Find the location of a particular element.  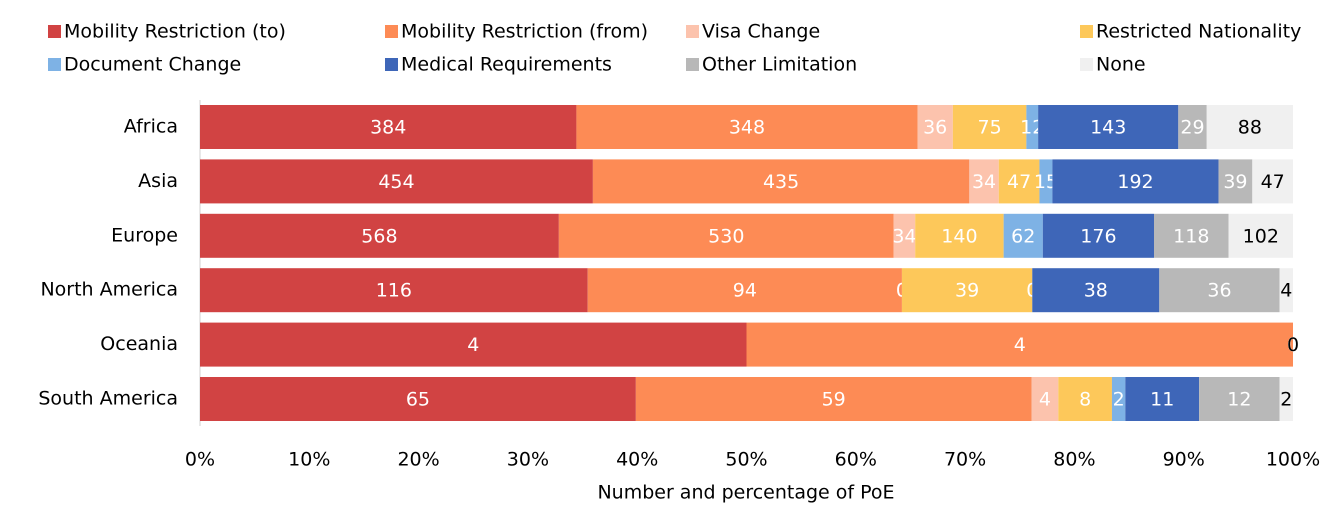

legend-label: Other Limitation is located at coordinates (779, 65).